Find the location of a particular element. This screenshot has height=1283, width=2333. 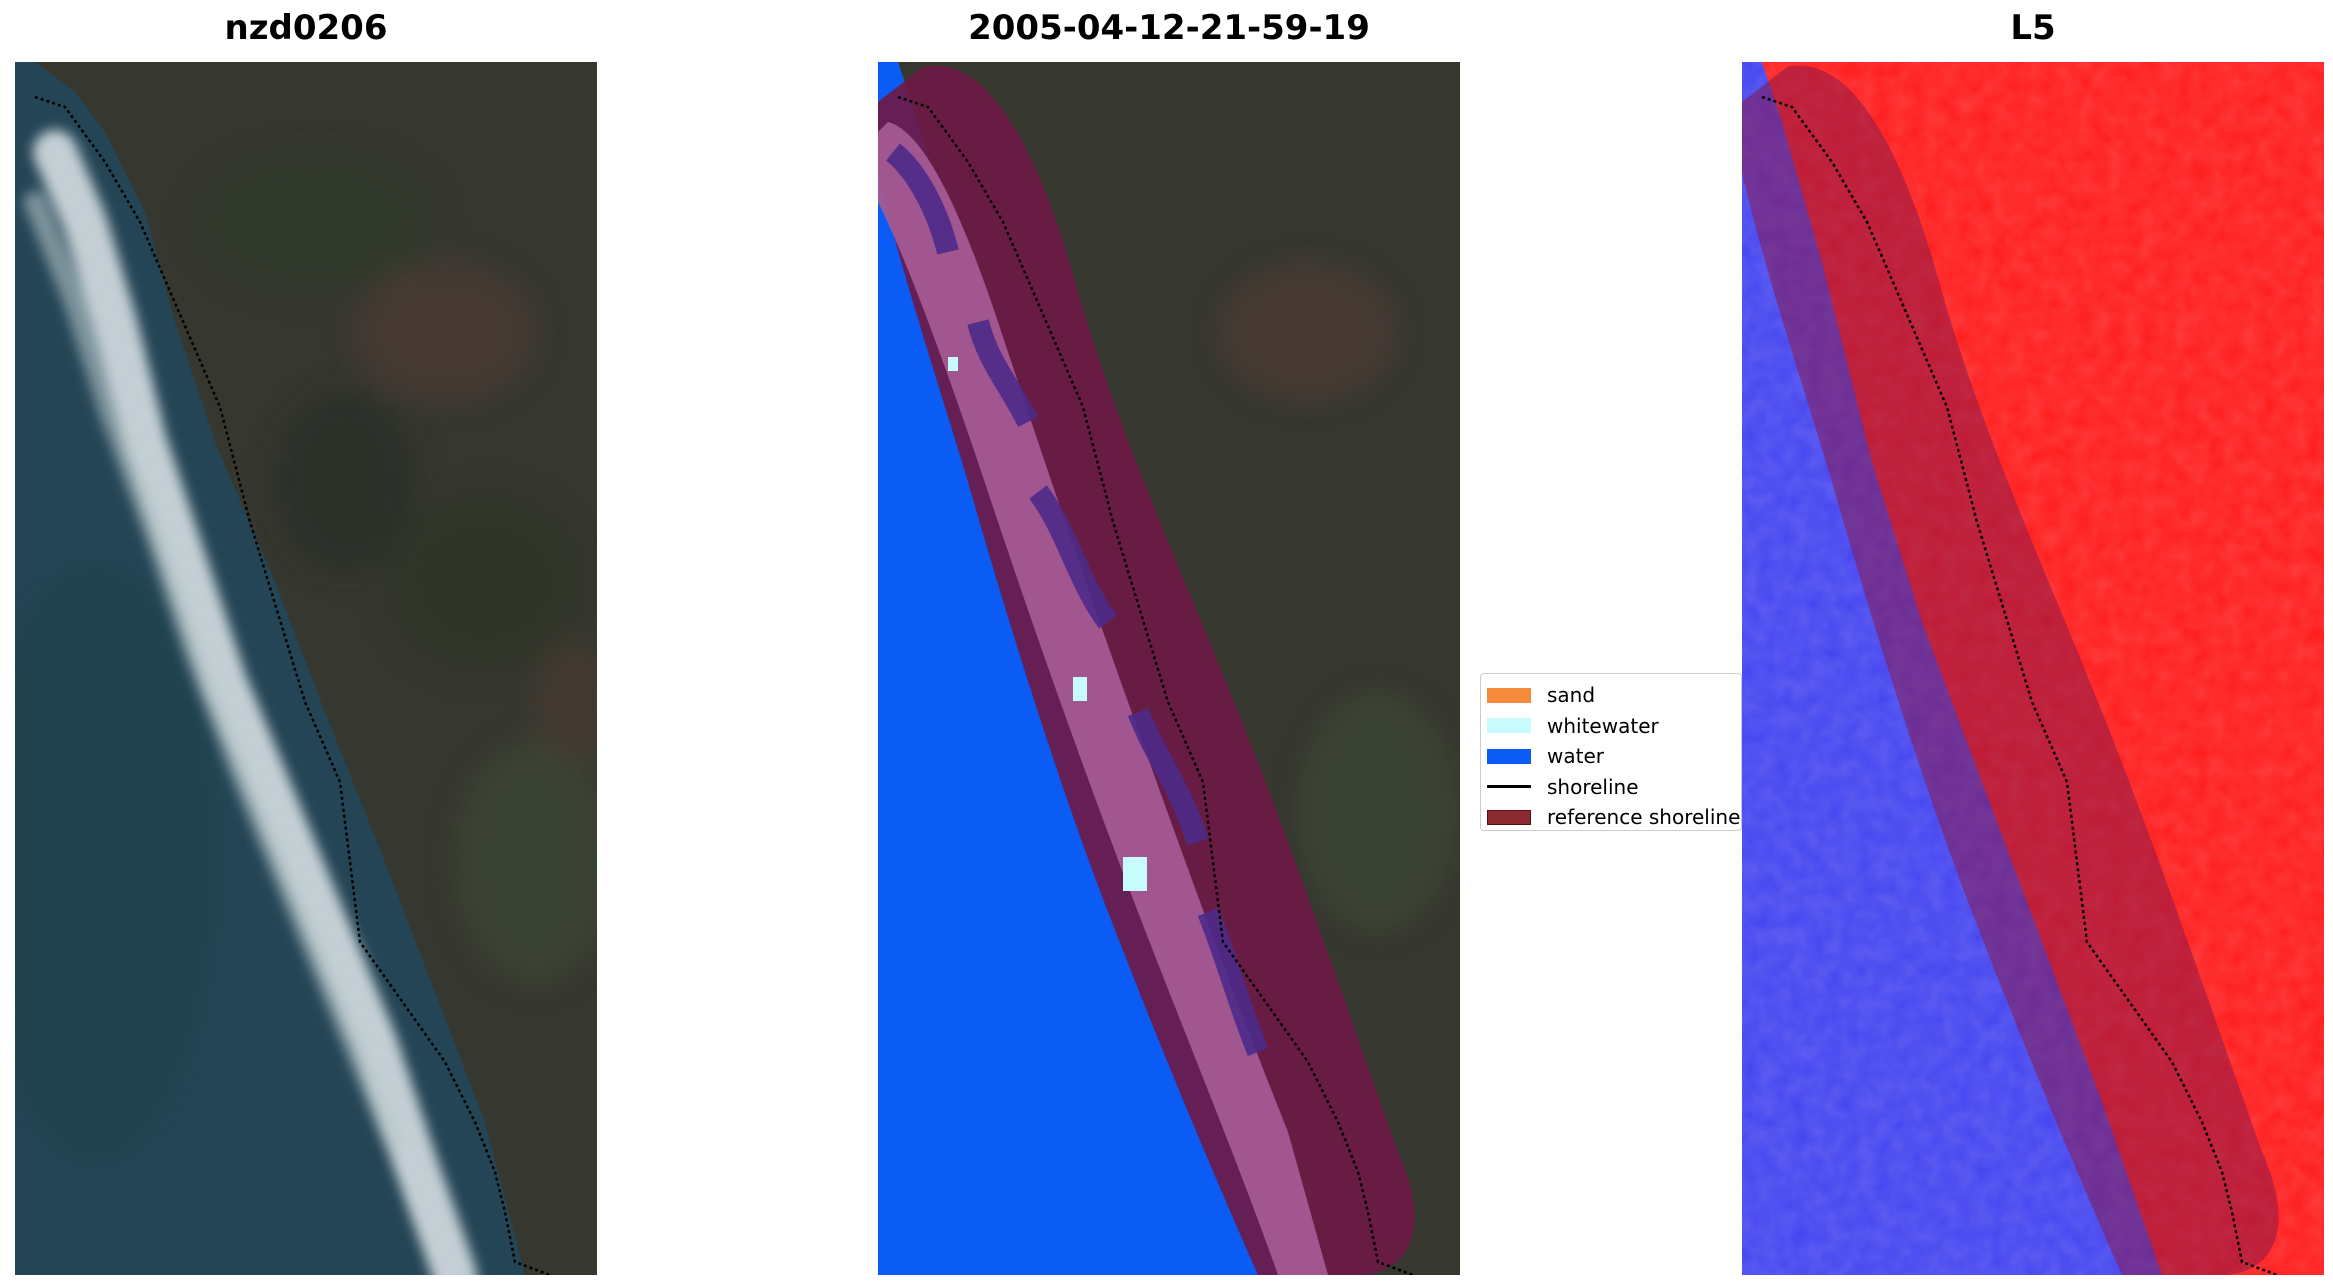

legend-label: reference shoreline is located at coordinates (1644, 817).